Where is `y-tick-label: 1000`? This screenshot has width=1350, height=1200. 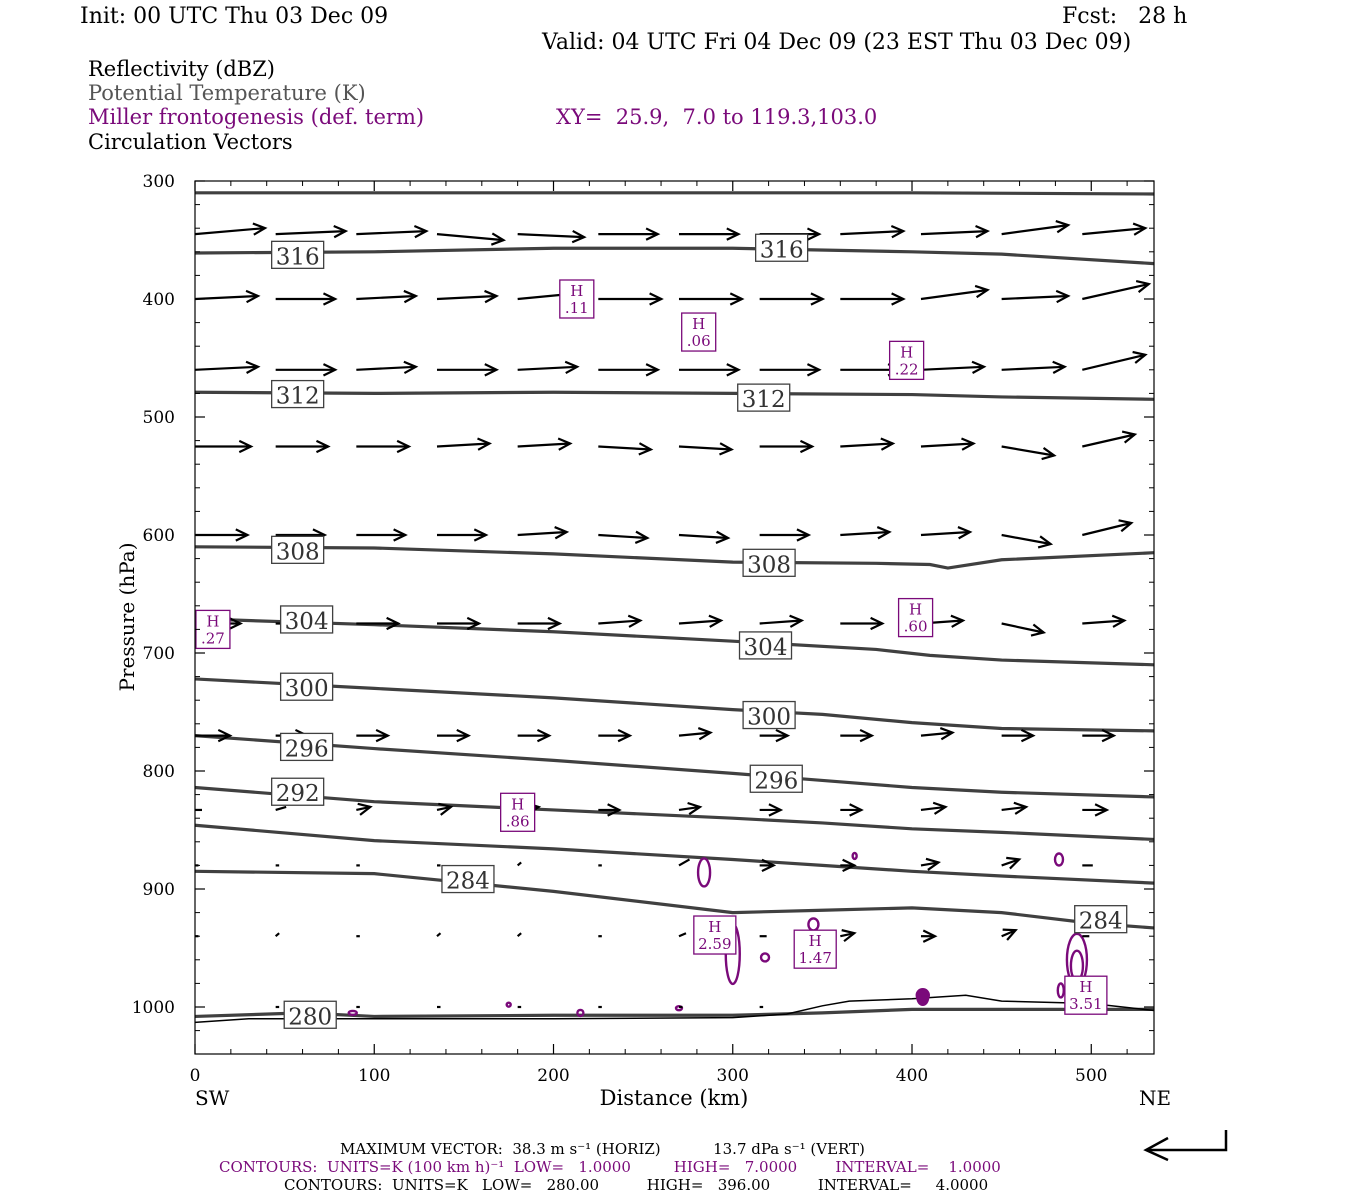
y-tick-label: 1000 is located at coordinates (153, 1008).